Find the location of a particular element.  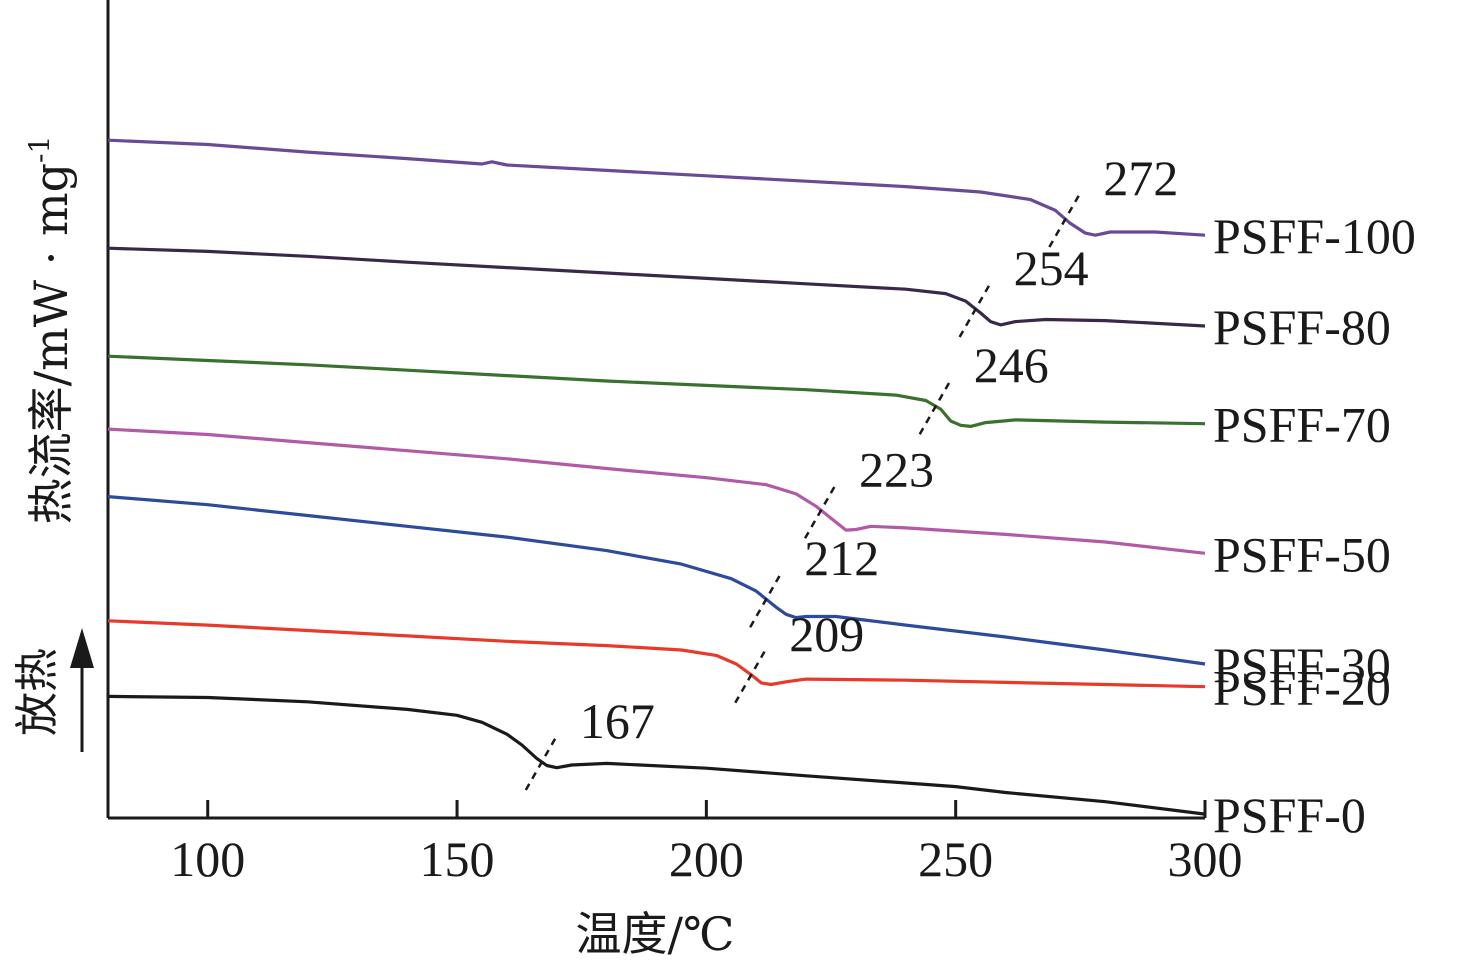

tg-label-209: 209 is located at coordinates (826, 634).